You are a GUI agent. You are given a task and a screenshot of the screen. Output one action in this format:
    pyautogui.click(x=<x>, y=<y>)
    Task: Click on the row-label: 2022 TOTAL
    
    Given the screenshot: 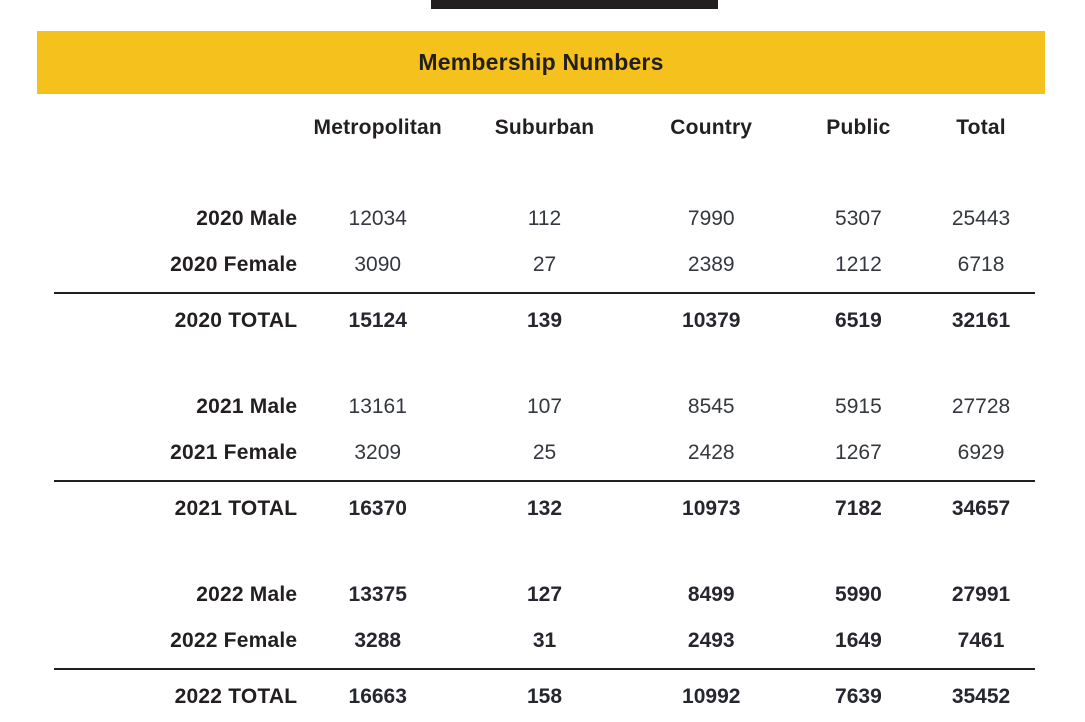 What is the action you would take?
    pyautogui.click(x=236, y=696)
    